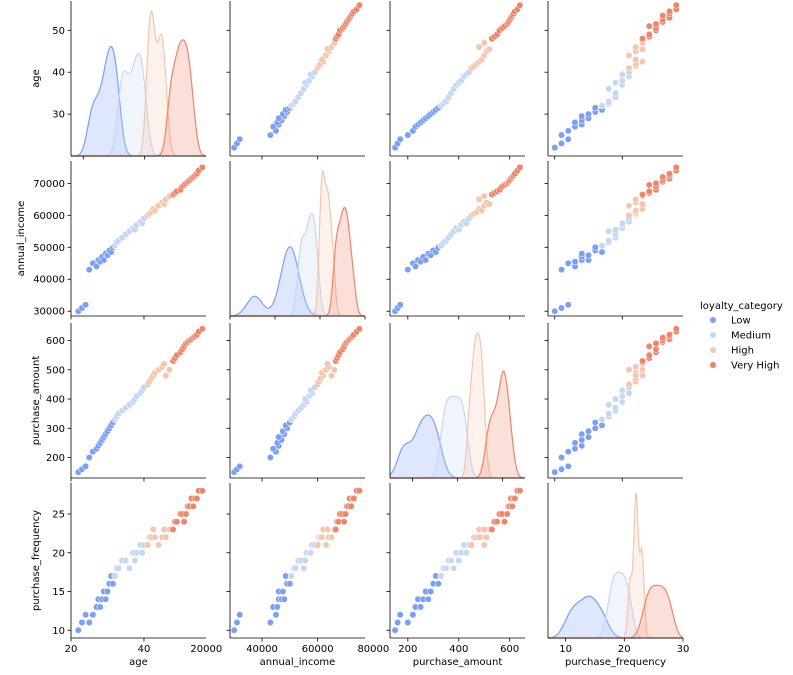 The height and width of the screenshot is (675, 793). Describe the element at coordinates (741, 306) in the screenshot. I see `legend-title: loyalty_category` at that location.